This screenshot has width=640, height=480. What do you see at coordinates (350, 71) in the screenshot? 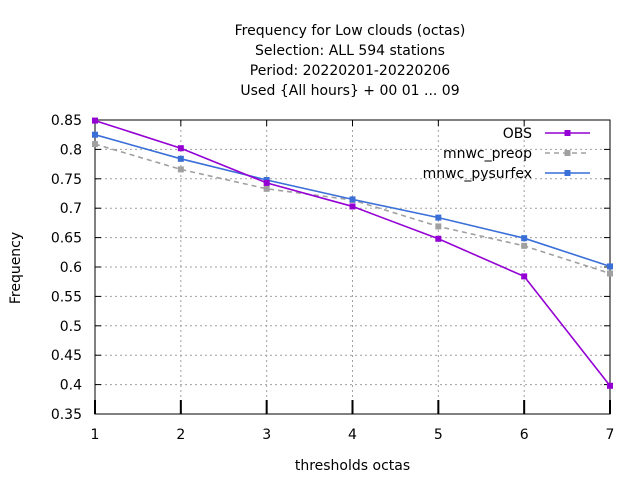
I see `chart-title-line: Period: 20220201-20220206` at bounding box center [350, 71].